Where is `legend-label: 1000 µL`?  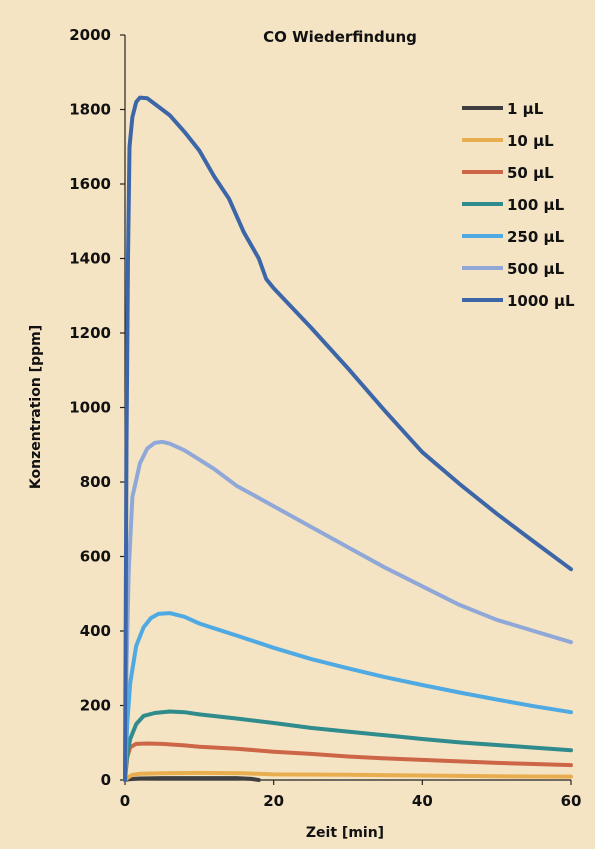 legend-label: 1000 µL is located at coordinates (541, 301).